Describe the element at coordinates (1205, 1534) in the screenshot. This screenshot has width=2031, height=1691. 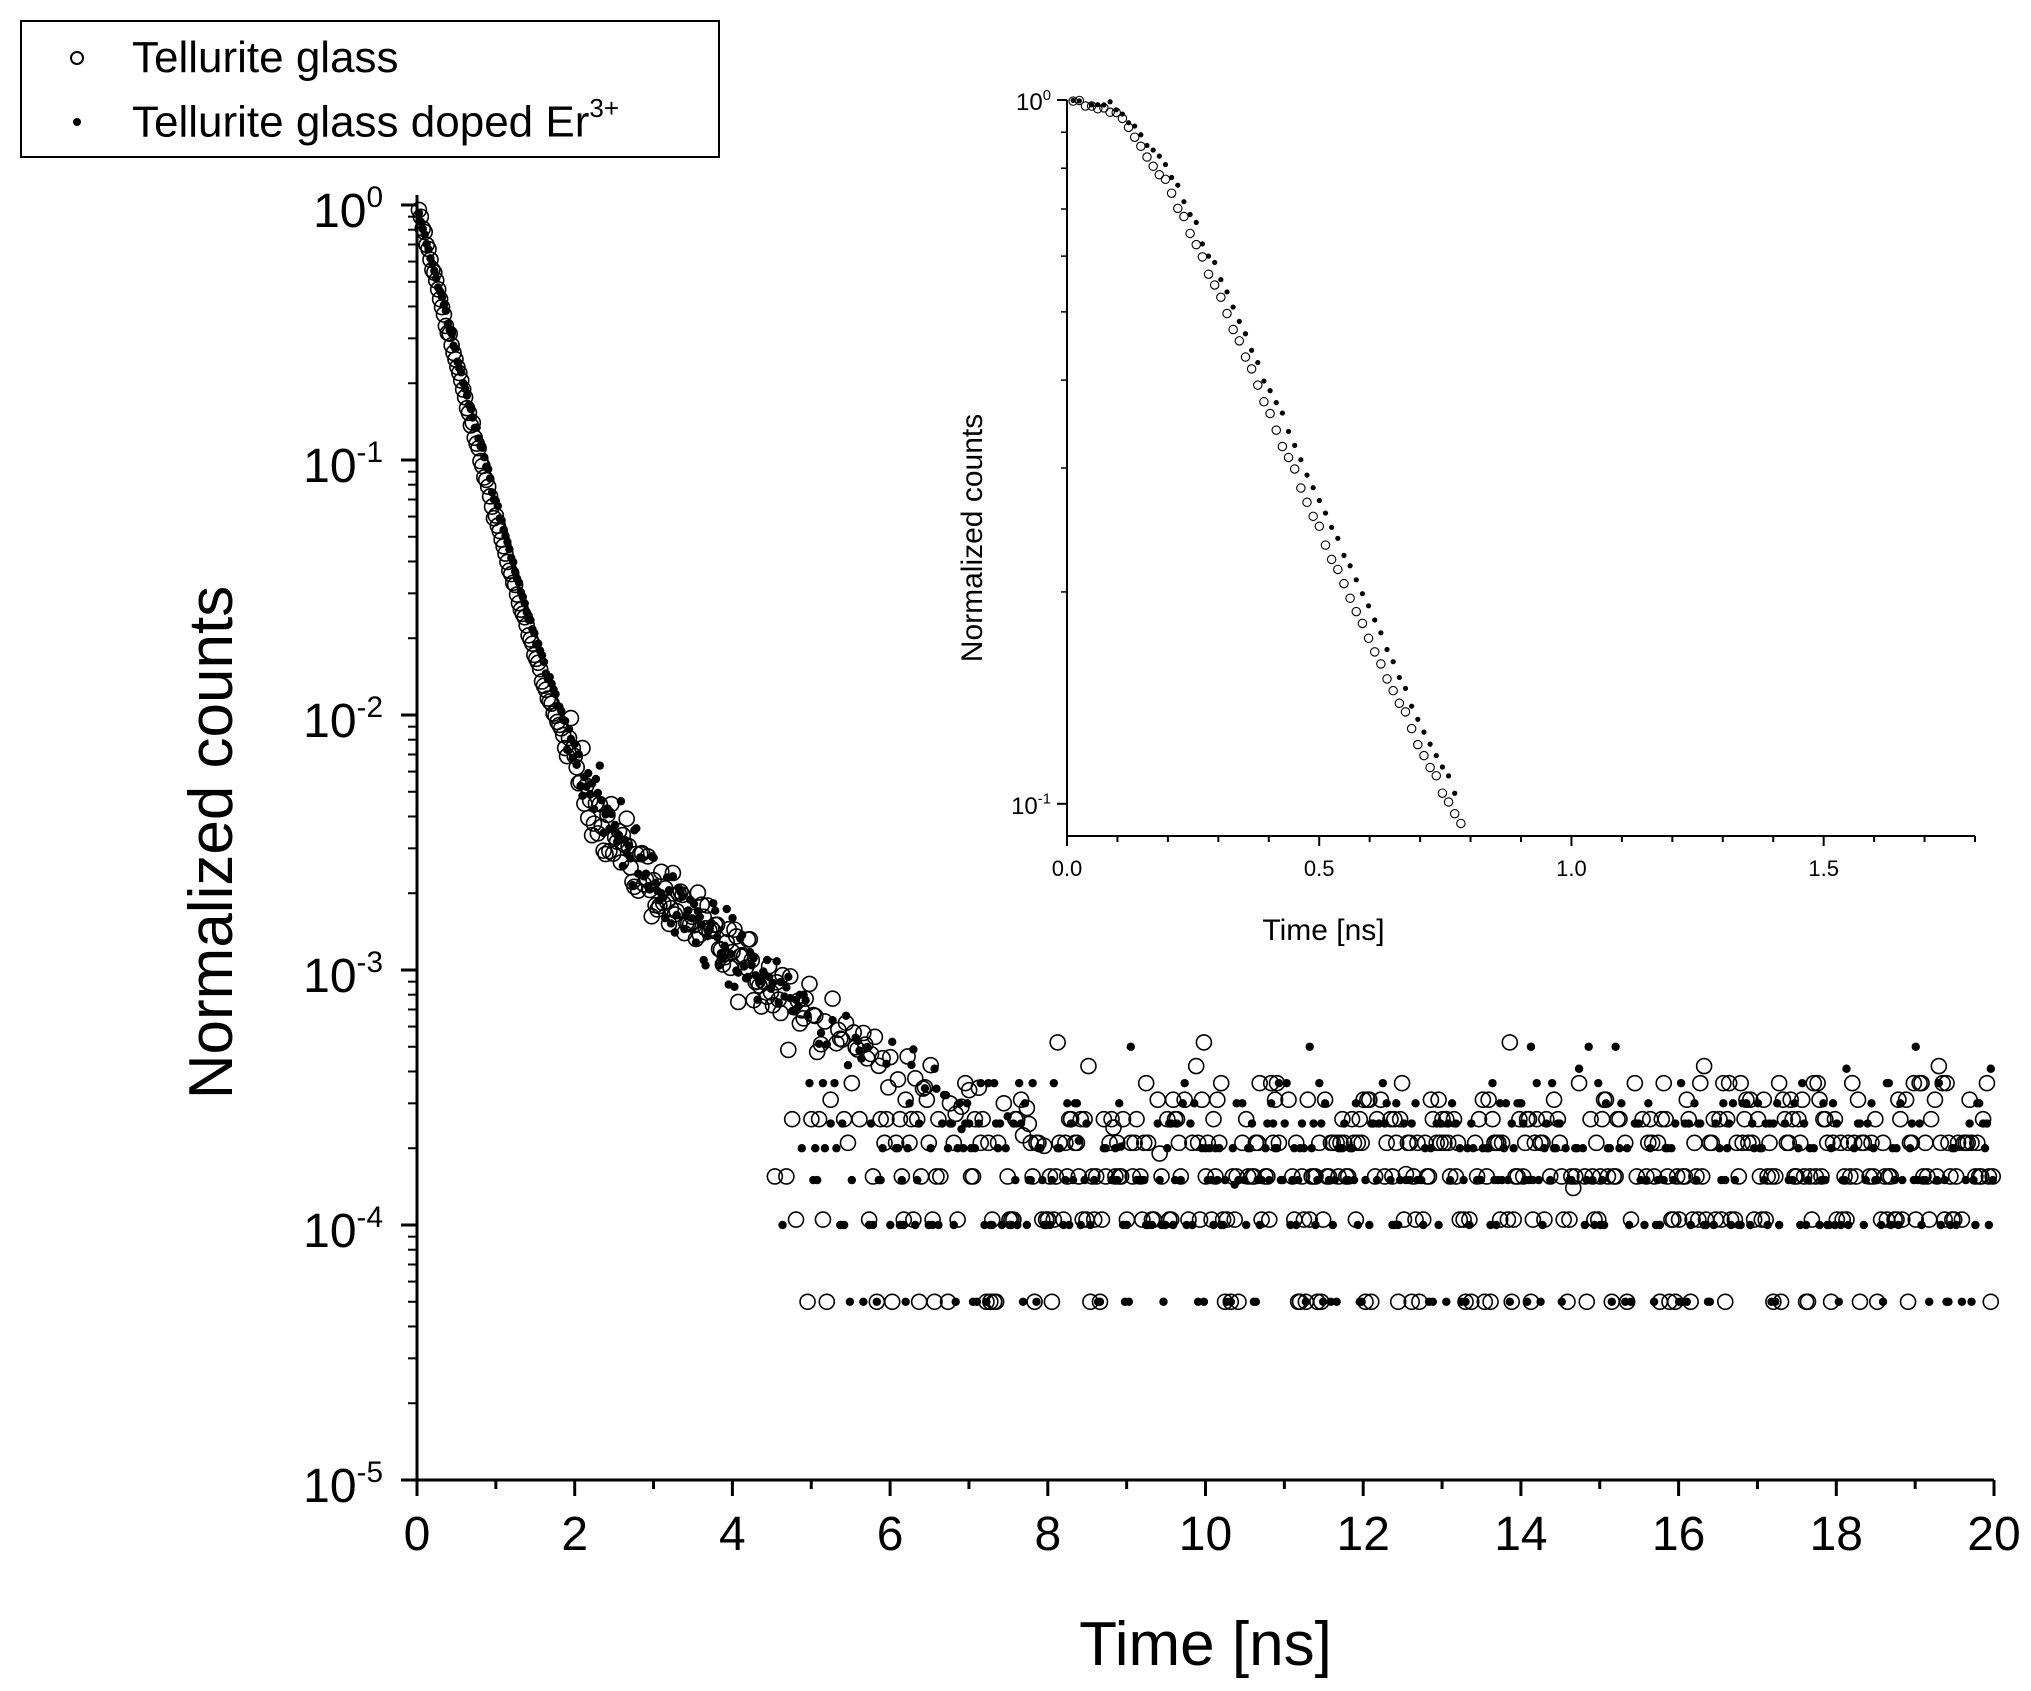
I see `x-tick-label: 10` at that location.